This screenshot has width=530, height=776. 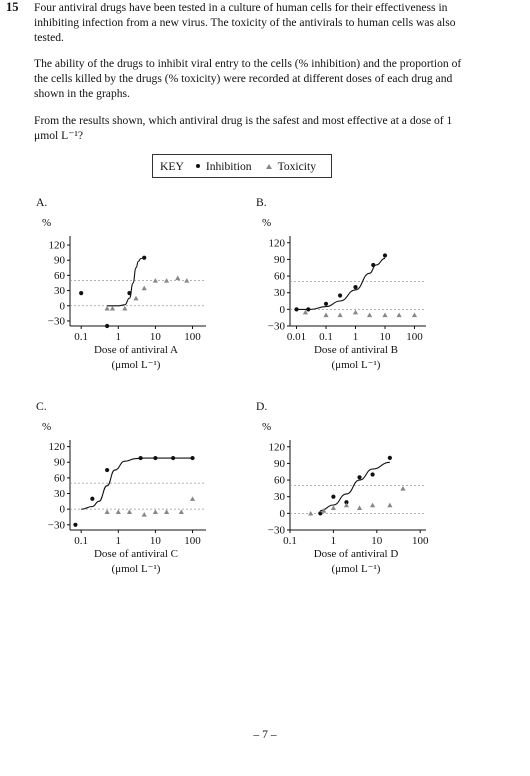 What do you see at coordinates (296, 337) in the screenshot?
I see `x-tick-label: 0.01` at bounding box center [296, 337].